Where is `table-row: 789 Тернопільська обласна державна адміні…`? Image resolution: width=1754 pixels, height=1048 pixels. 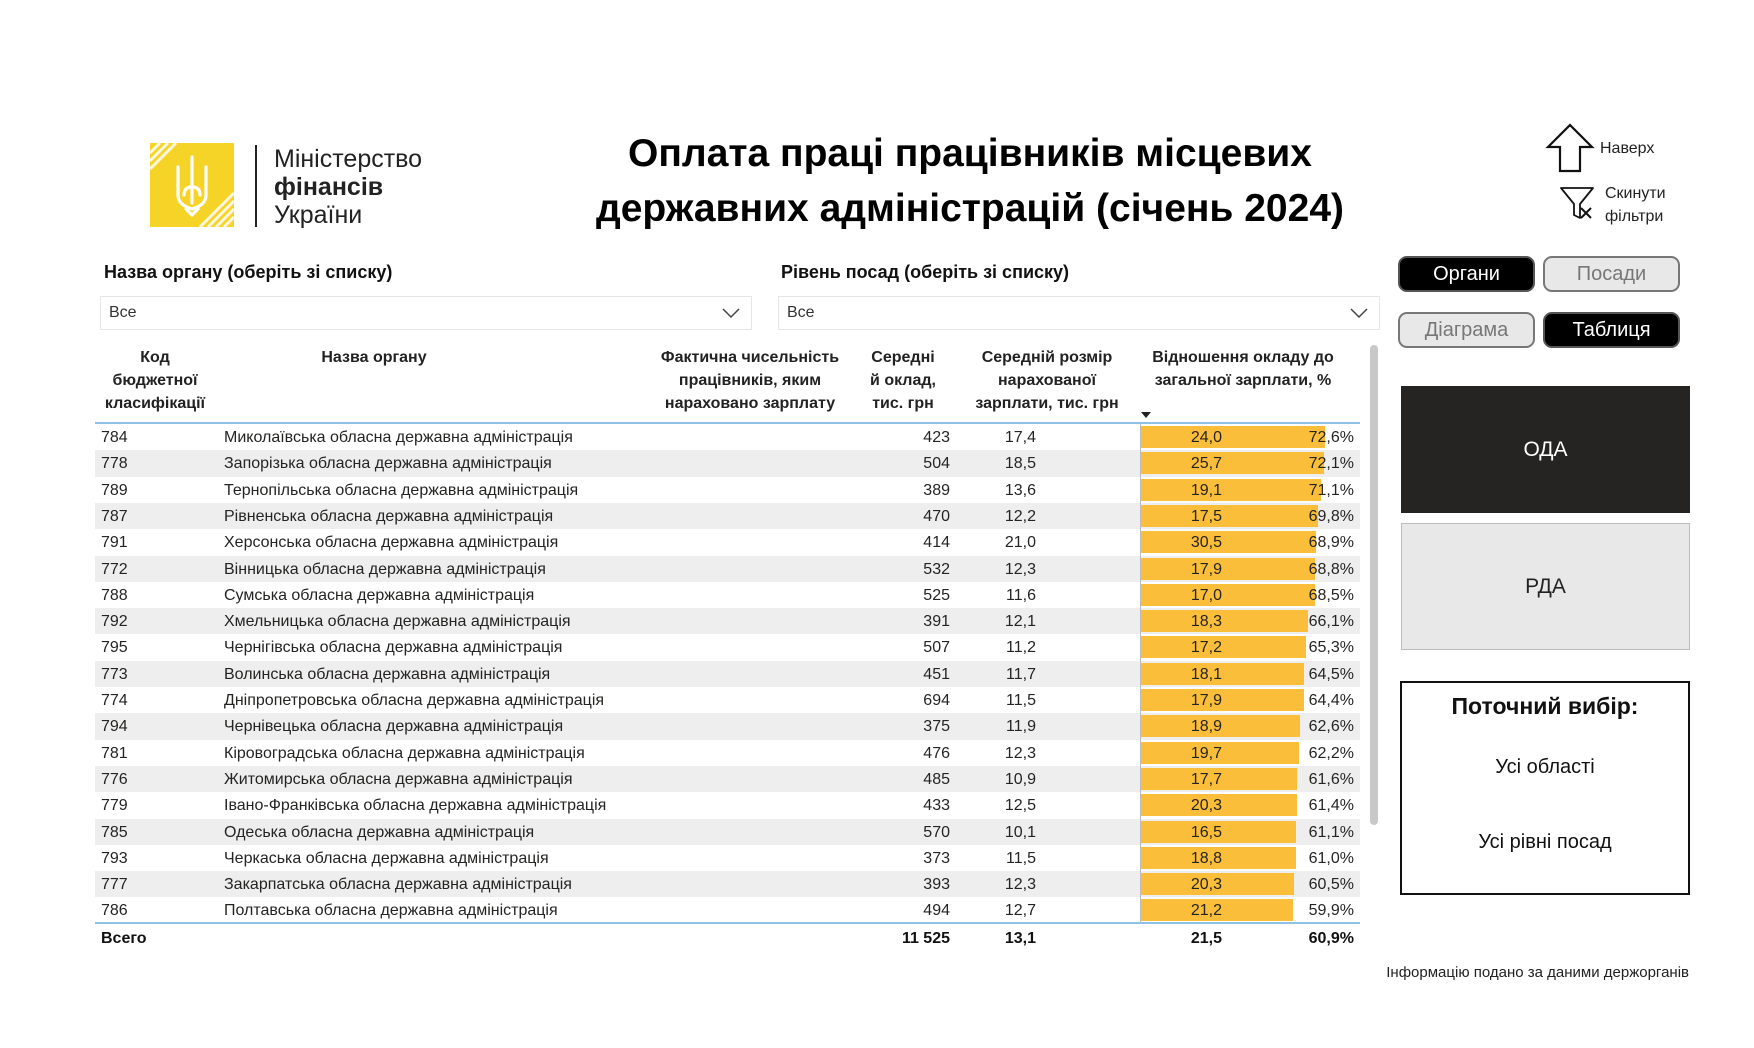
table-row: 789 Тернопільська обласна державна адміні… is located at coordinates (727, 490).